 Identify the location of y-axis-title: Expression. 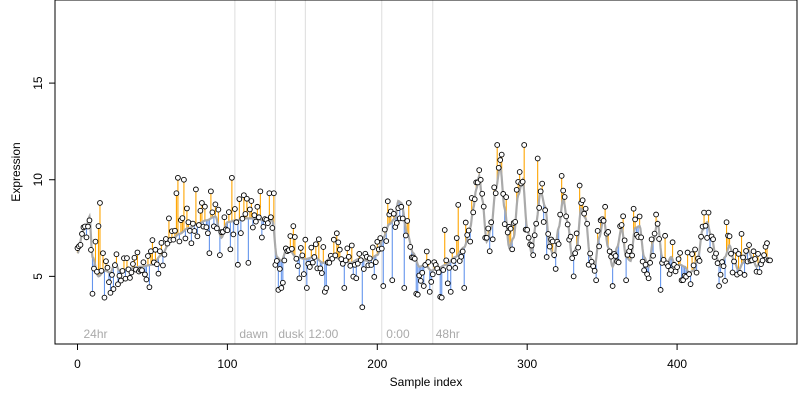
(16, 171).